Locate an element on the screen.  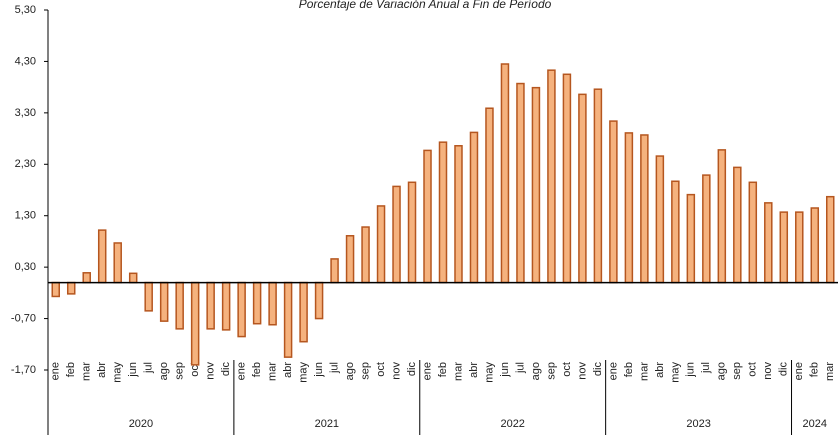
y-tick-label: -1,70 is located at coordinates (23, 370).